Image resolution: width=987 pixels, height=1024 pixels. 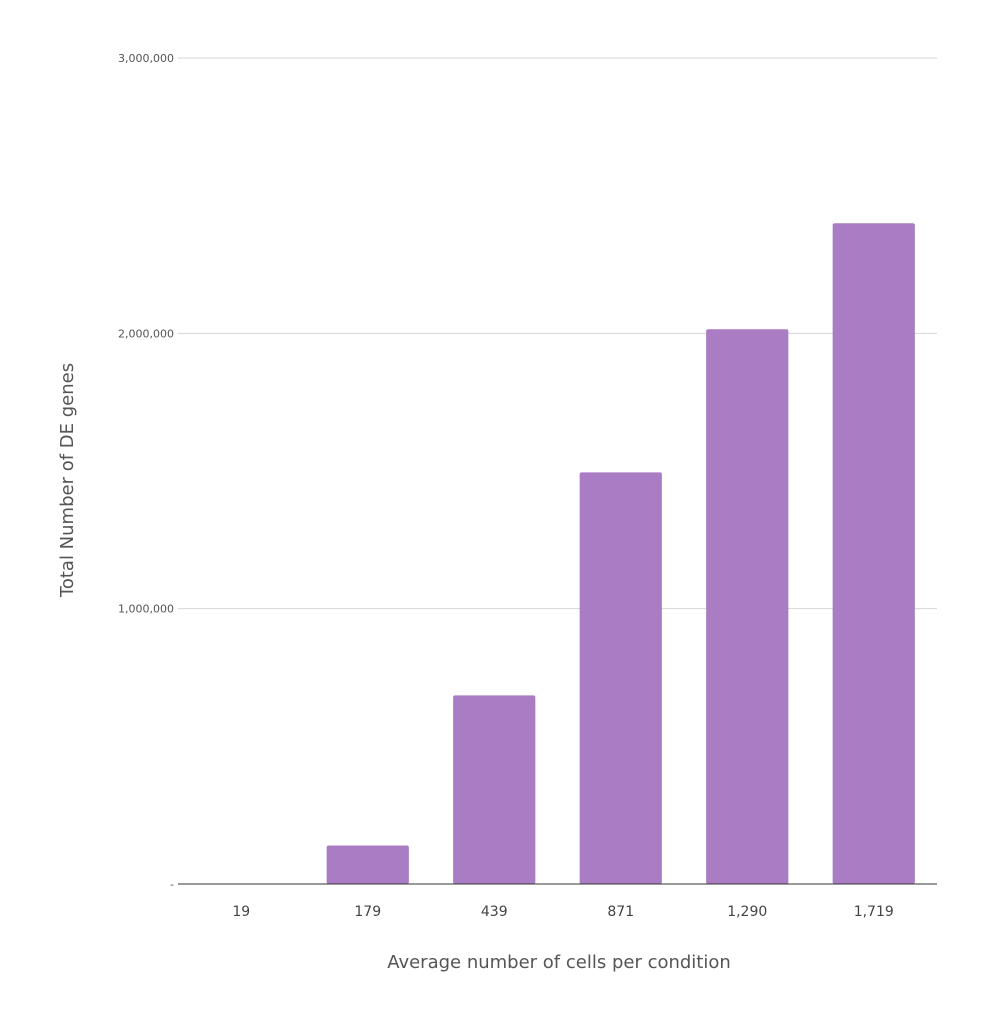 What do you see at coordinates (367, 912) in the screenshot?
I see `x-tick-label: 179` at bounding box center [367, 912].